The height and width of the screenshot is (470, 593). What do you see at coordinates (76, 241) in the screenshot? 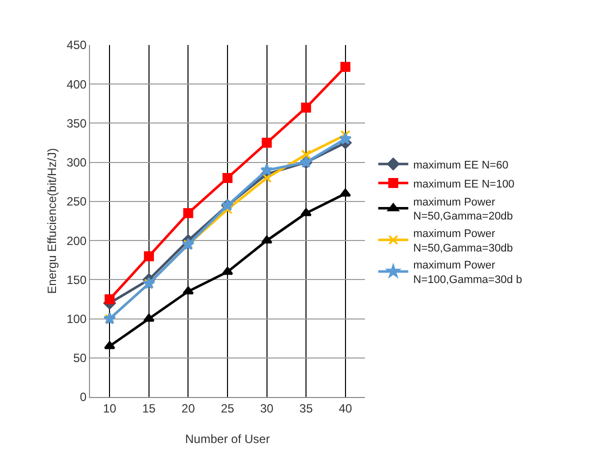
I see `y-tick-label: 200` at bounding box center [76, 241].